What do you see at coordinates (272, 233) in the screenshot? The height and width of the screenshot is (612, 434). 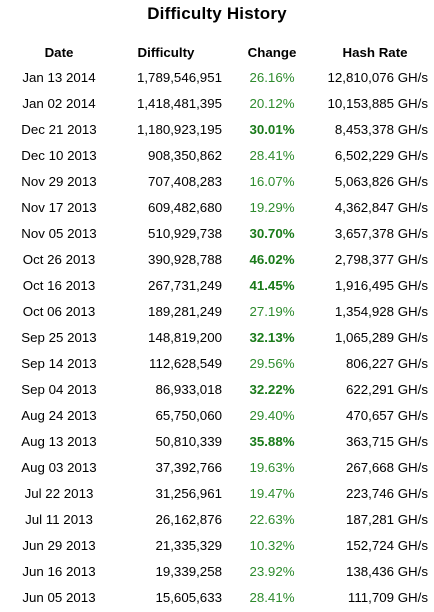 I see `change-cell: 30.70%` at bounding box center [272, 233].